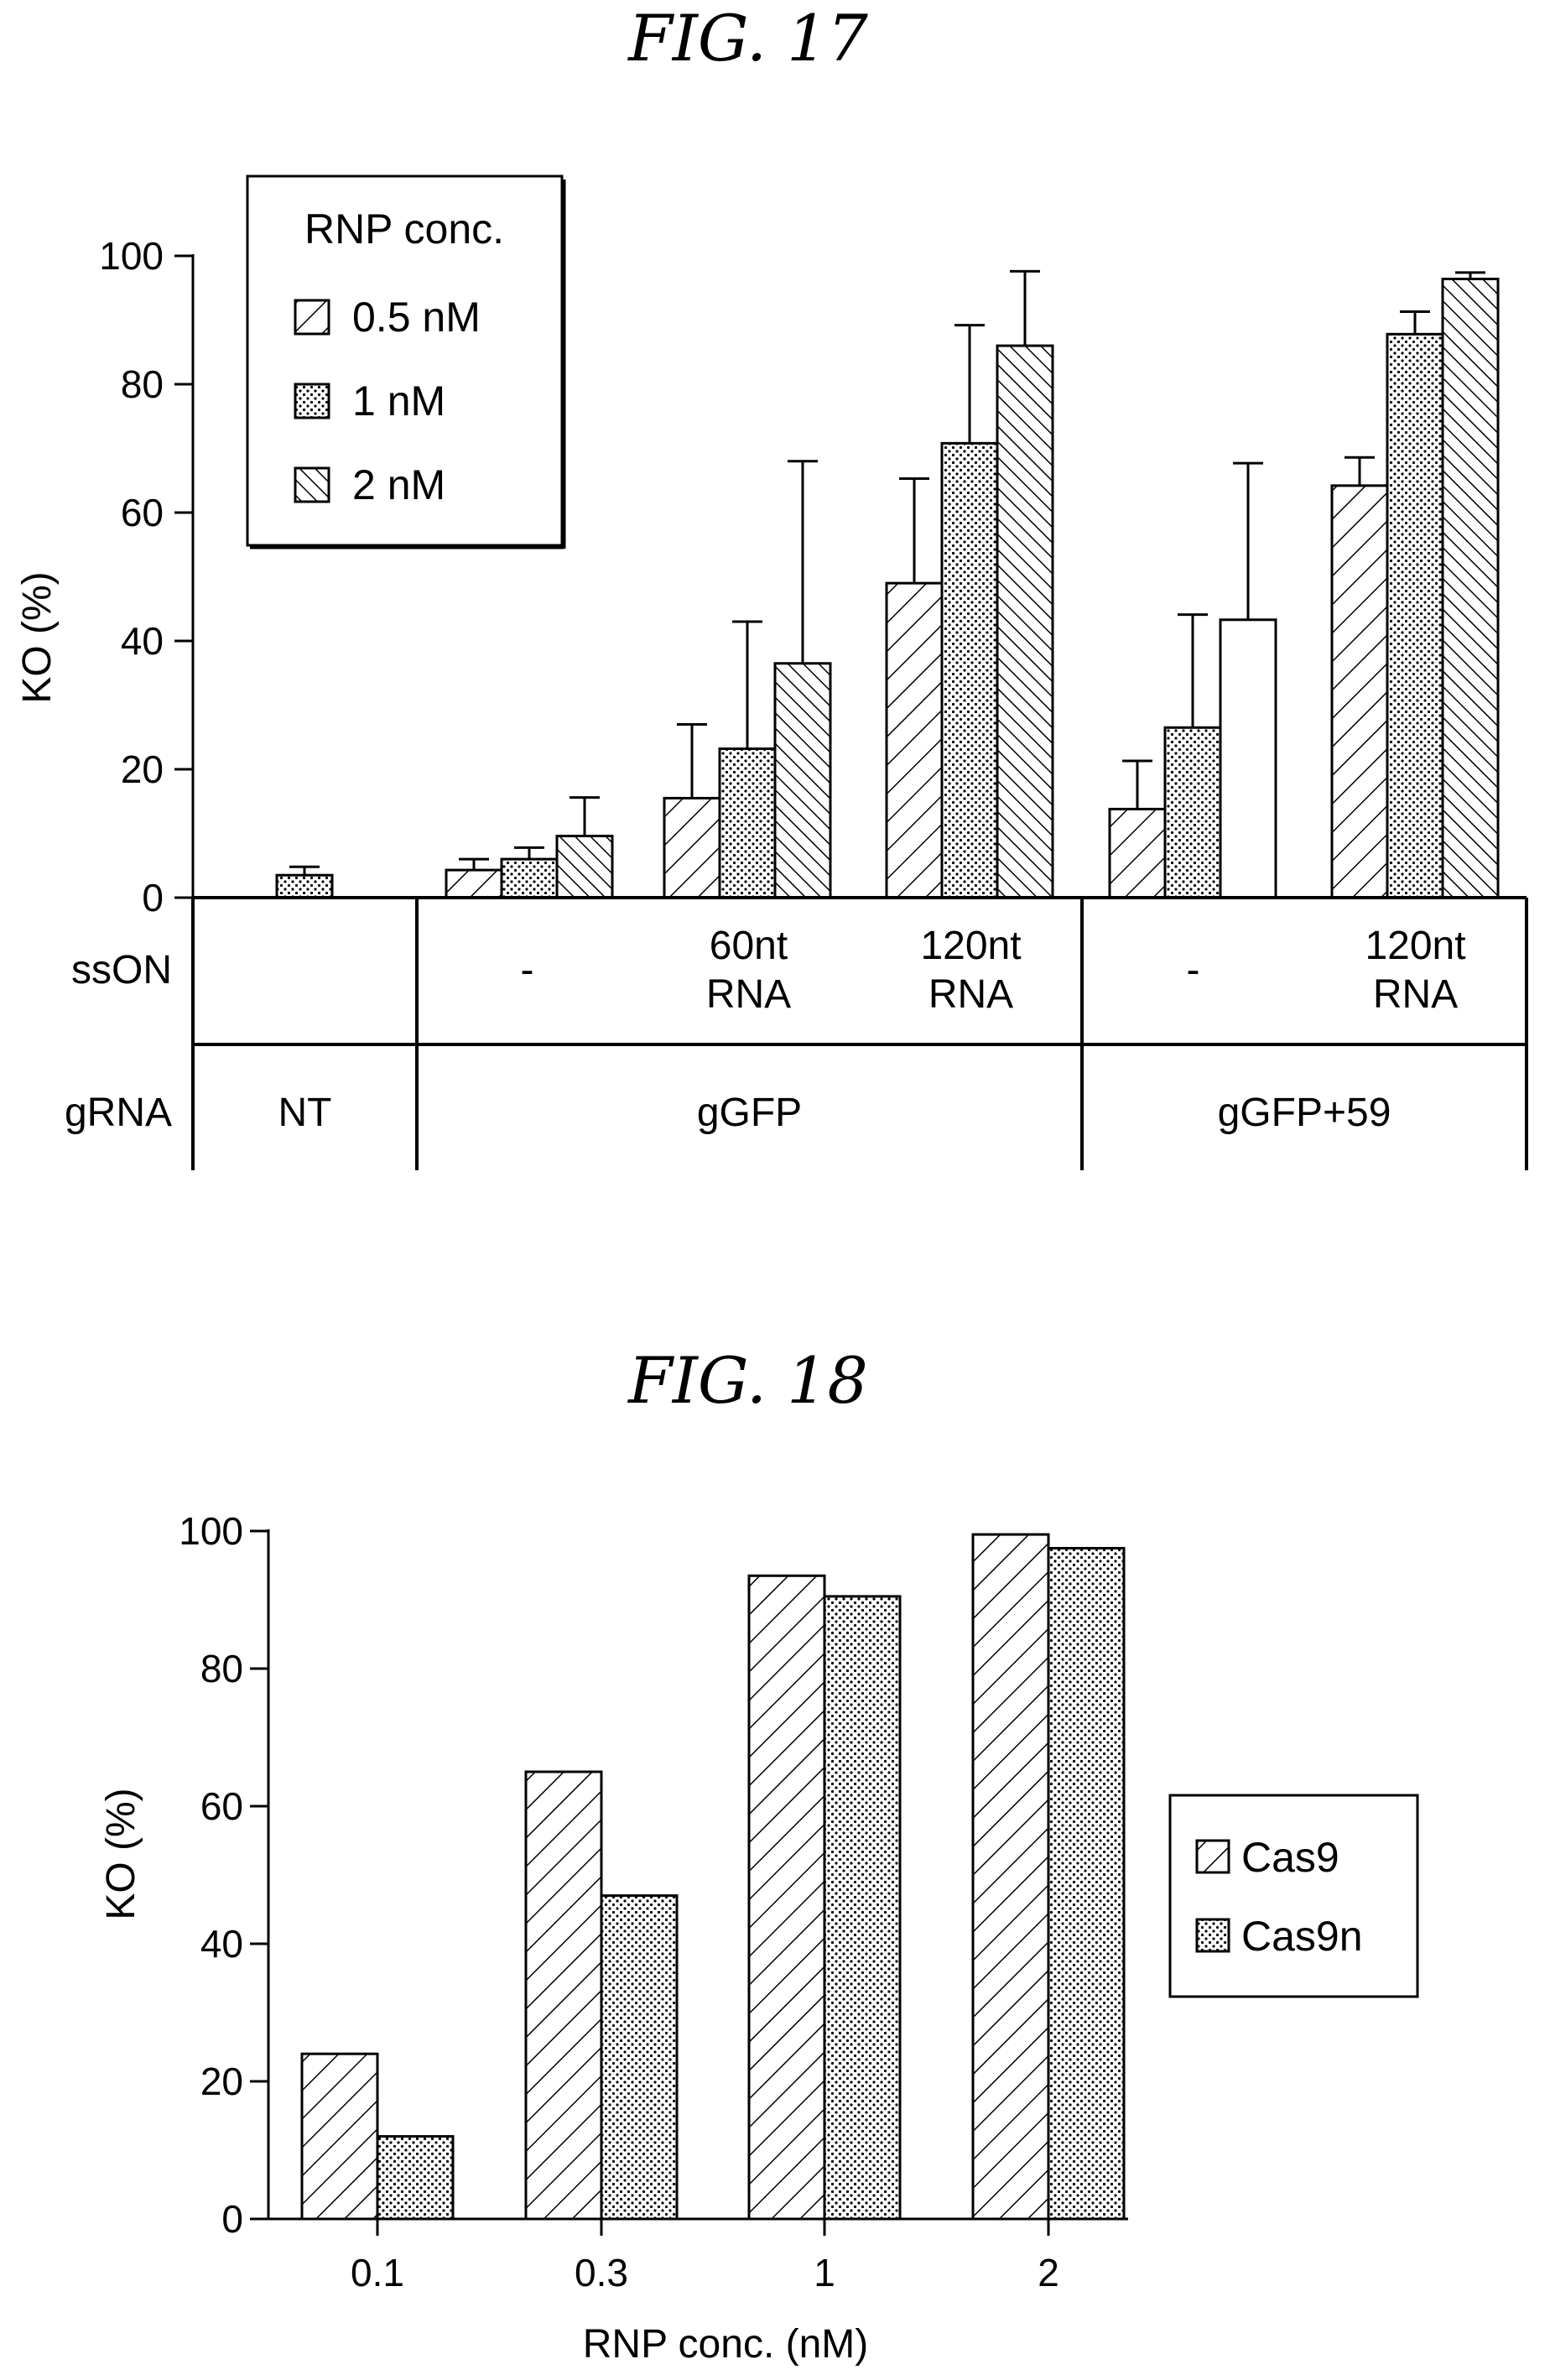  Describe the element at coordinates (147, 576) in the screenshot. I see `fig17-y-axis: 0 20 40 60 80 100` at that location.